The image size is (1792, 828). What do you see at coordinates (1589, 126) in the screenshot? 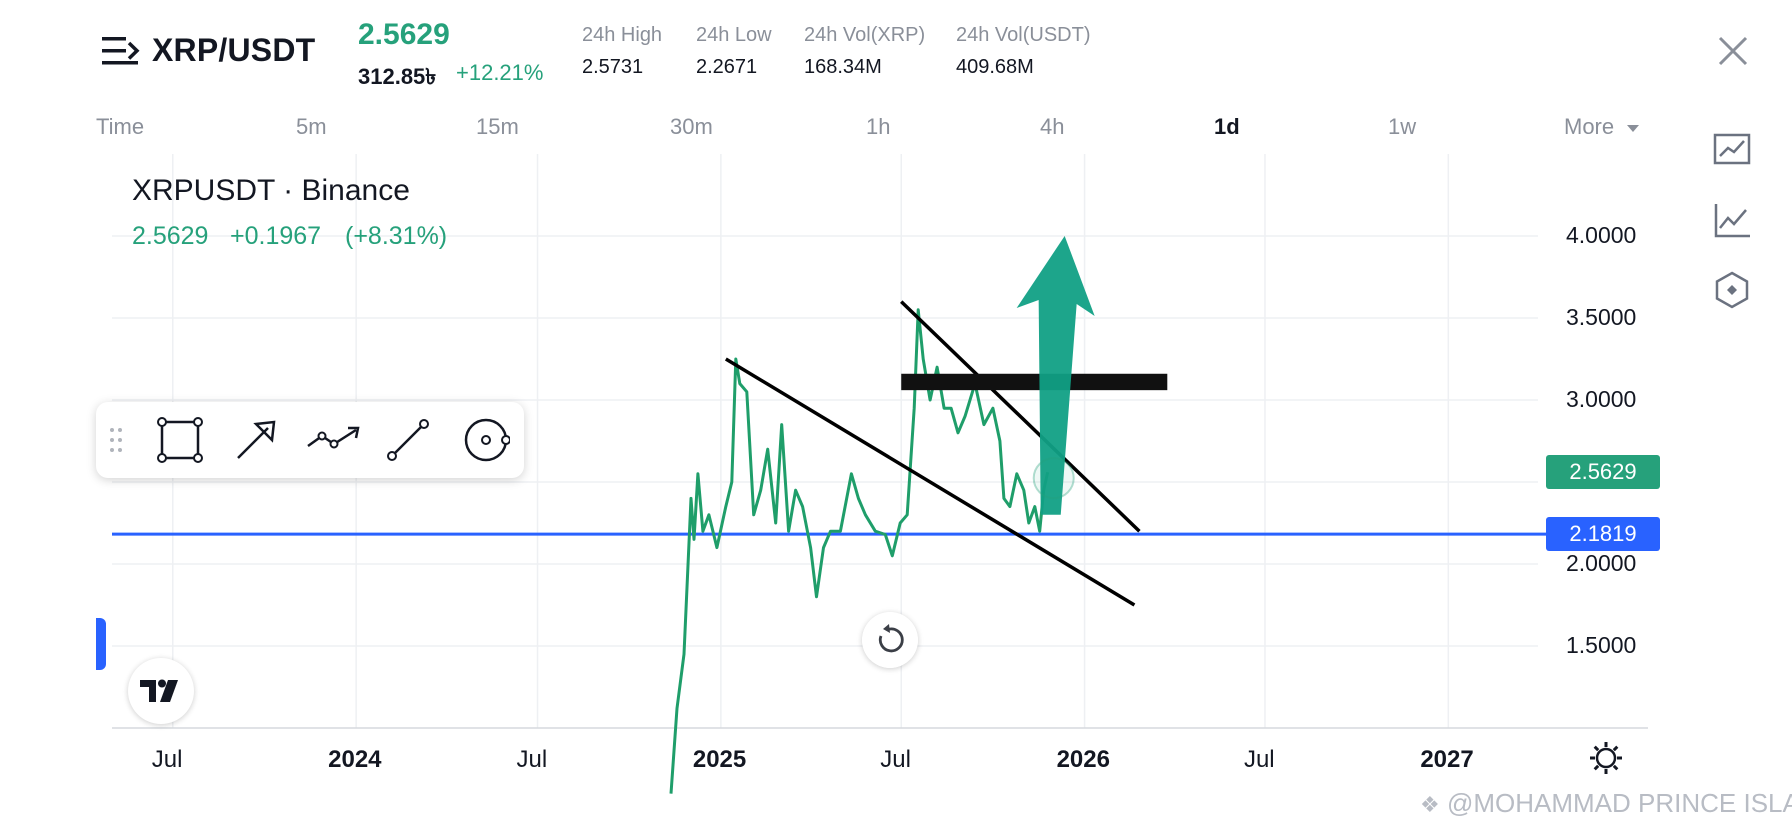
I see `more-label: More` at bounding box center [1589, 126].